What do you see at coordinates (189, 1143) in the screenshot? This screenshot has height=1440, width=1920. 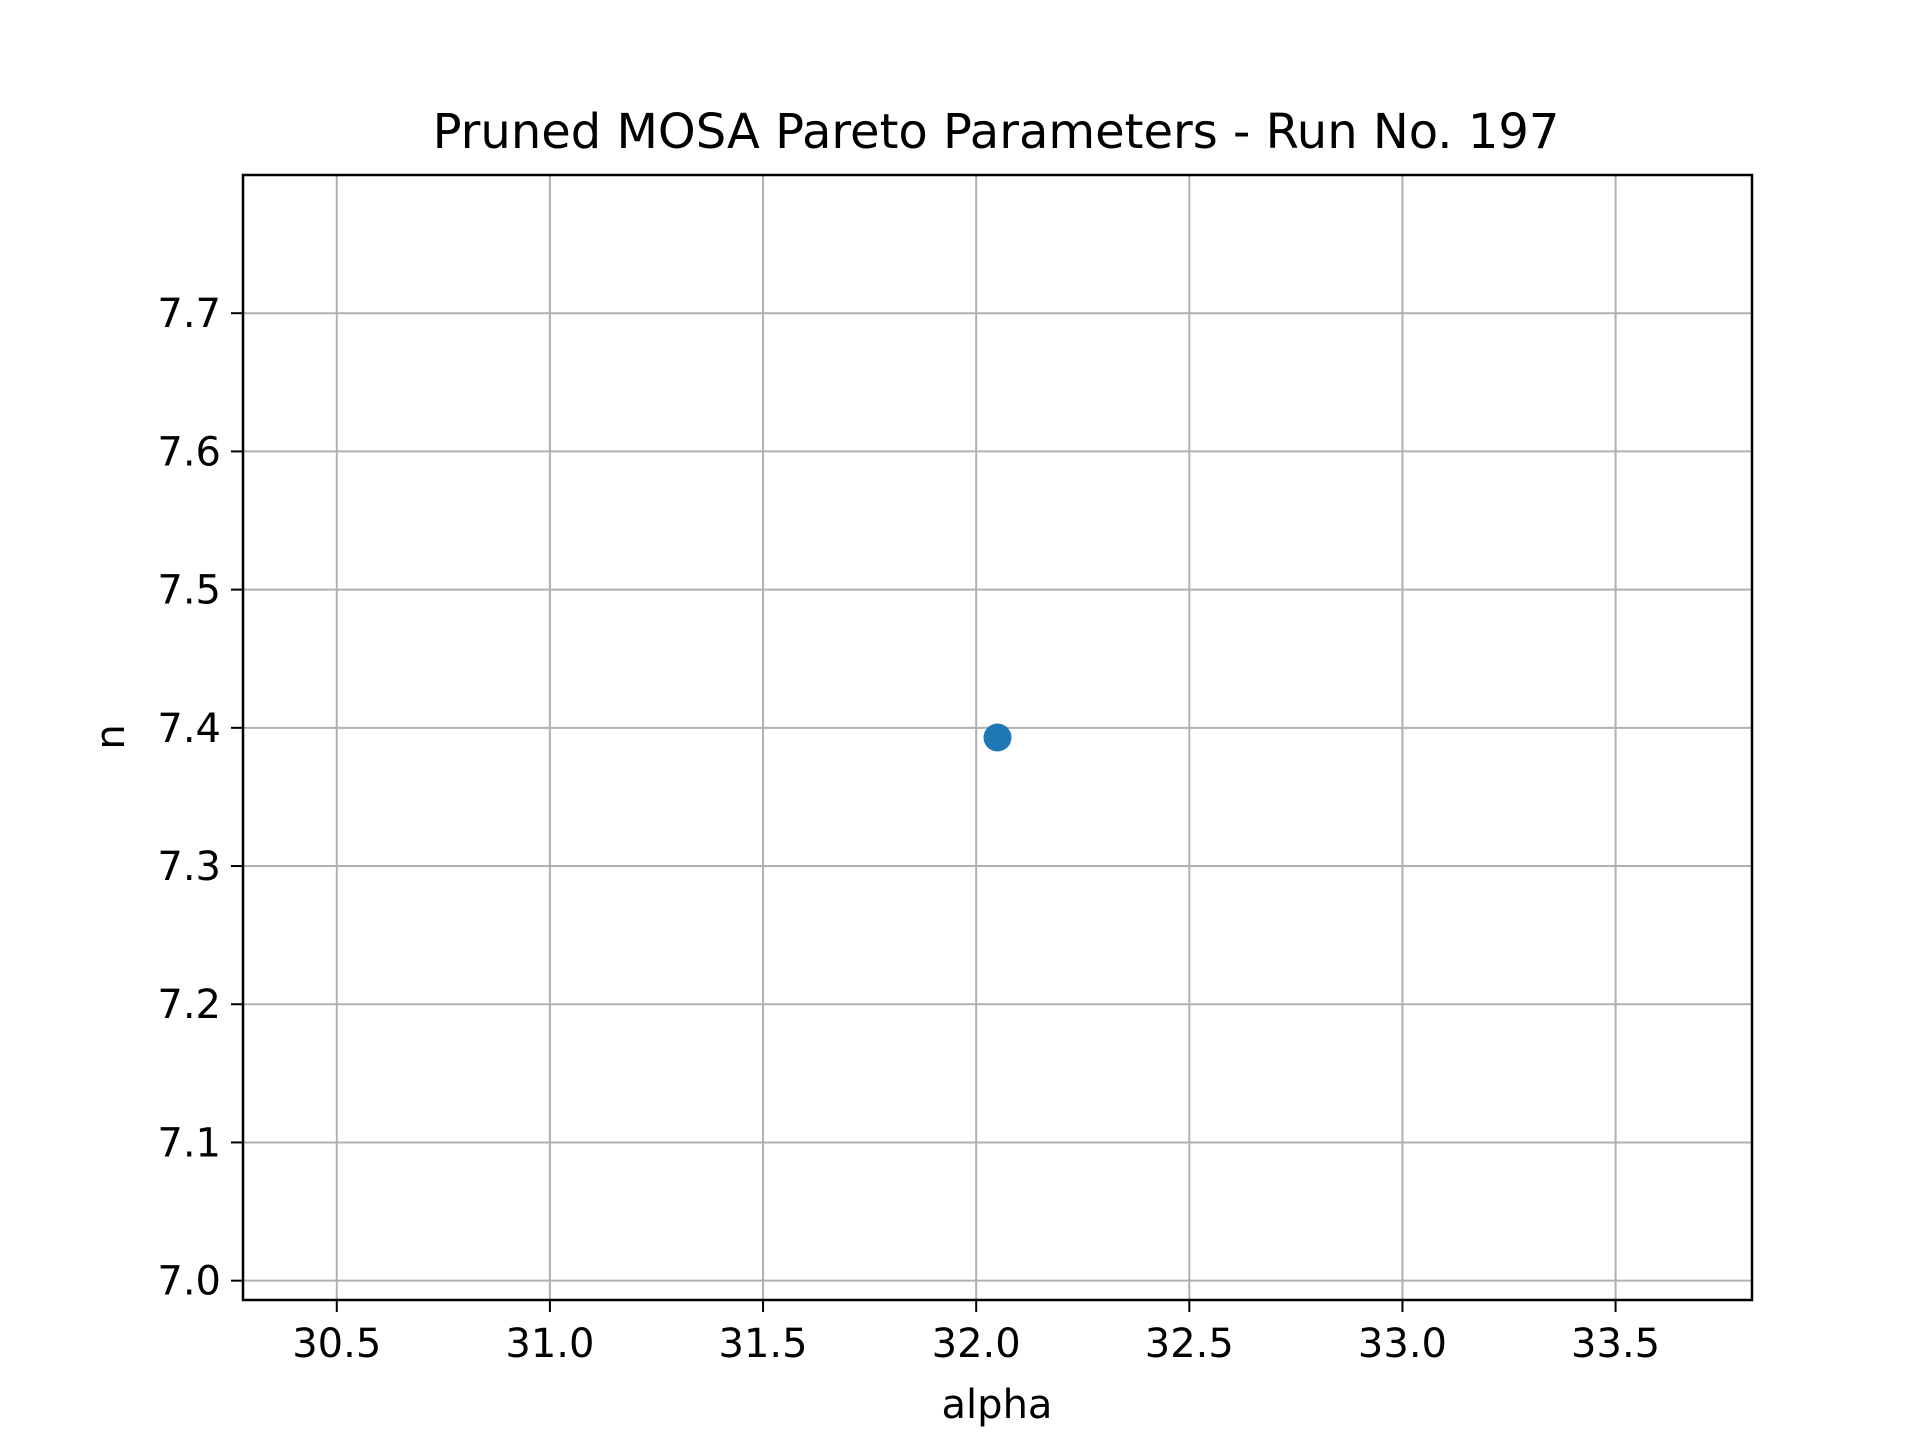 I see `y-tick-label: 7.1` at bounding box center [189, 1143].